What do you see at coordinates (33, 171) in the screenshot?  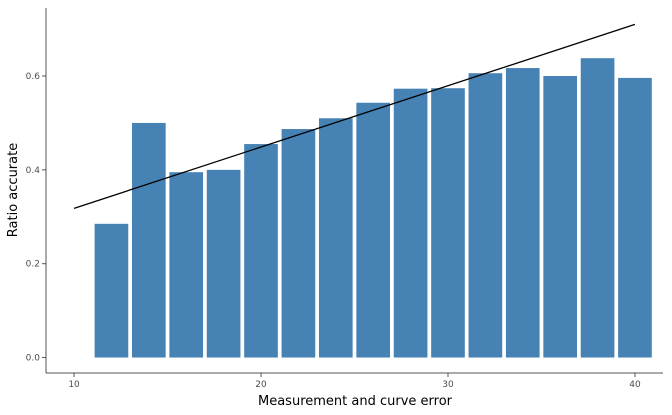 I see `y-tick-label: 0.4` at bounding box center [33, 171].